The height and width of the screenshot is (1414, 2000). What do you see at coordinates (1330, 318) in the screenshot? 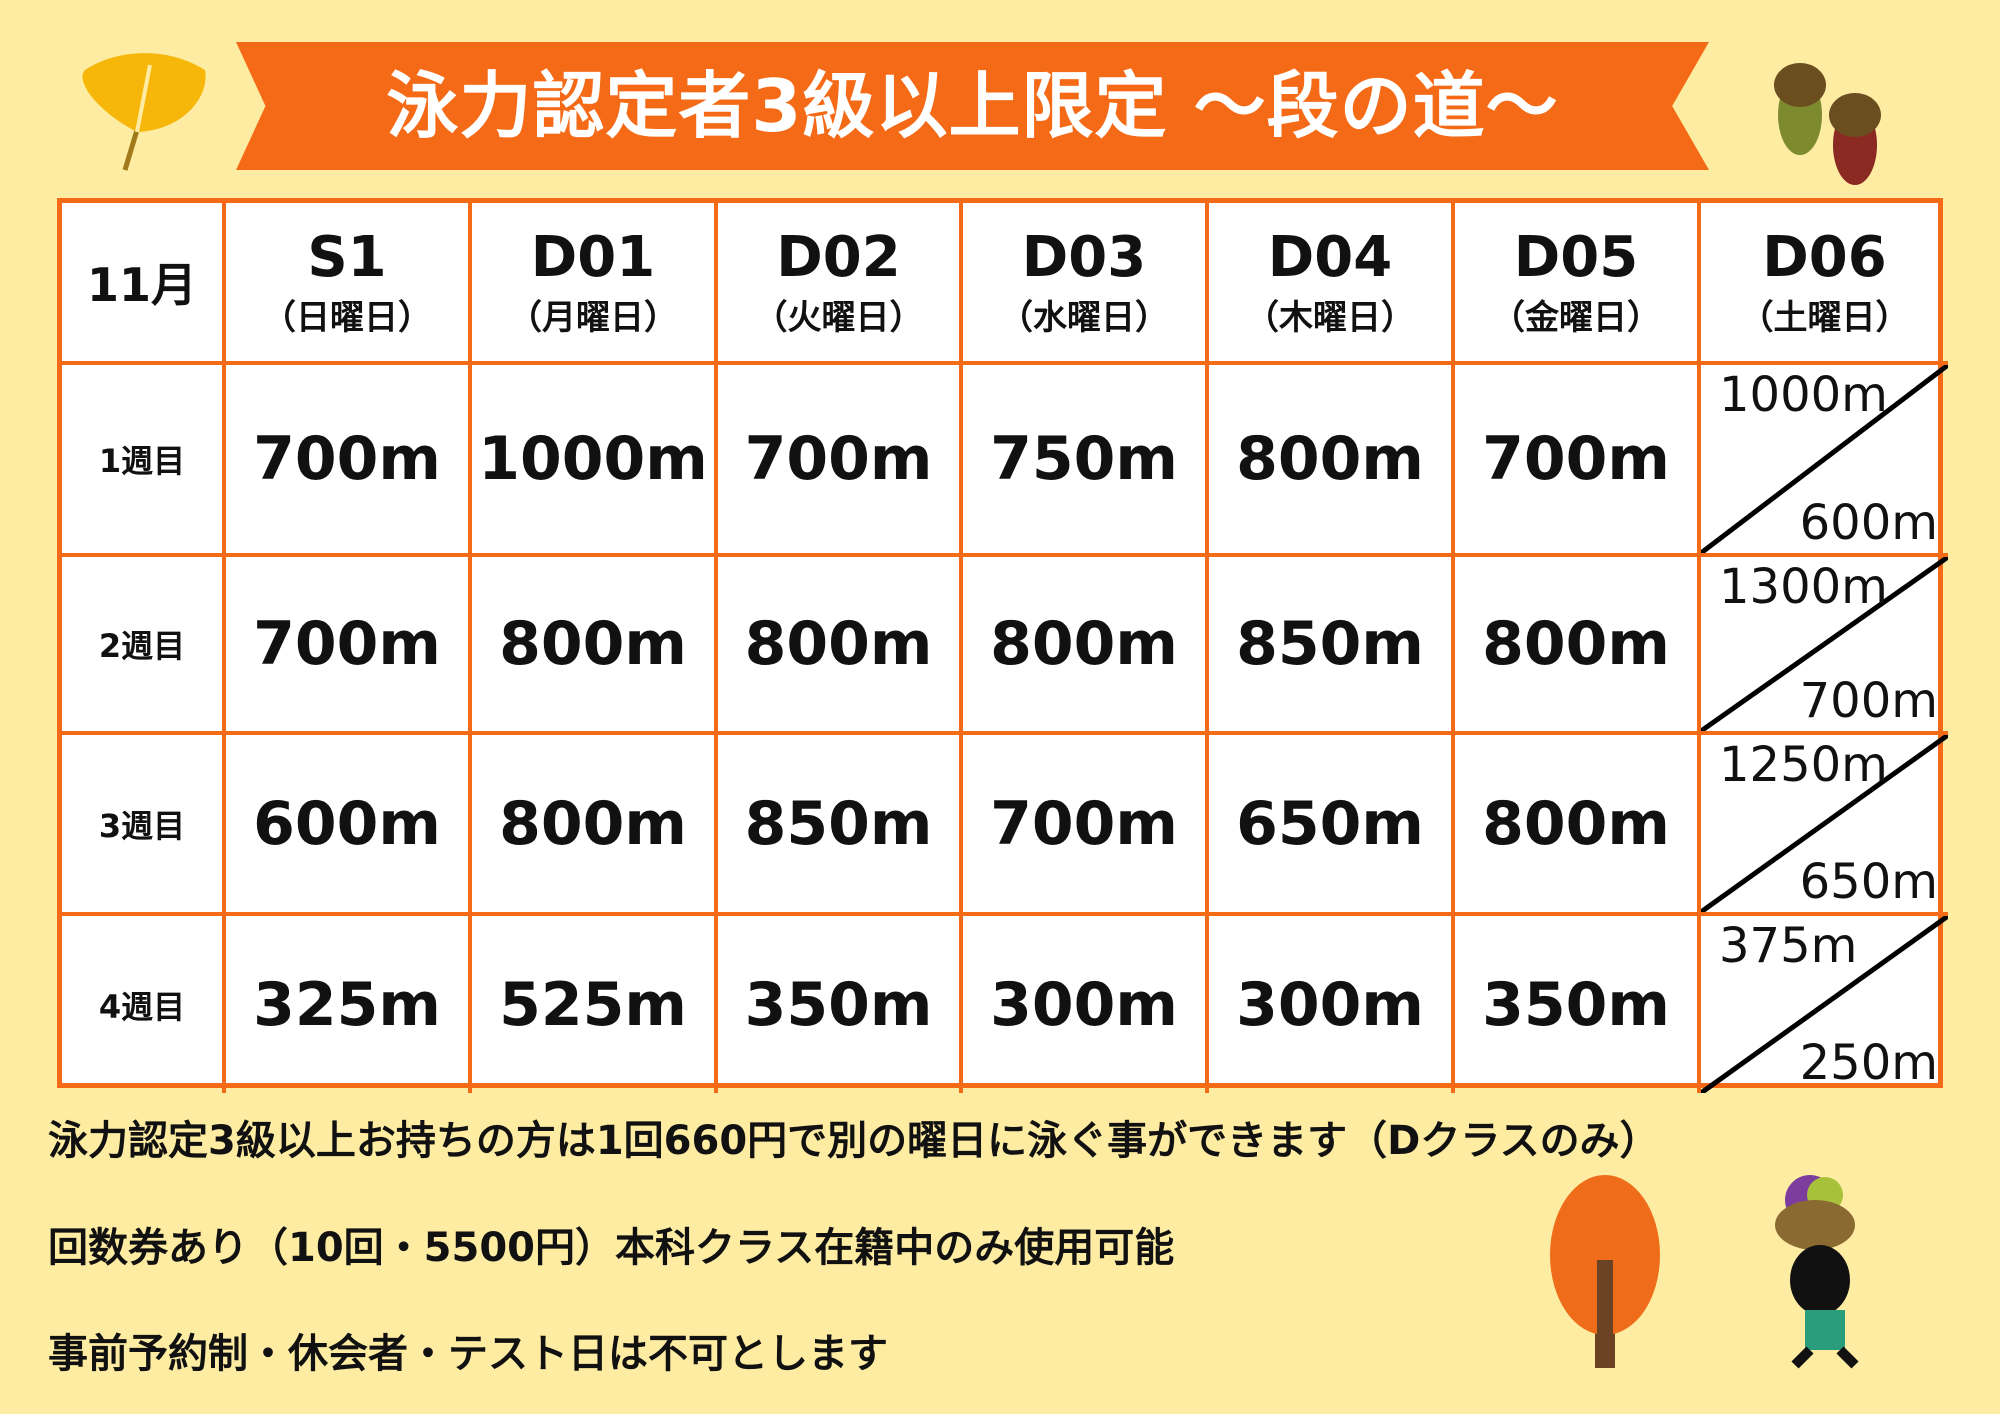
I see `weekday-label: （木曜日）` at bounding box center [1330, 318].